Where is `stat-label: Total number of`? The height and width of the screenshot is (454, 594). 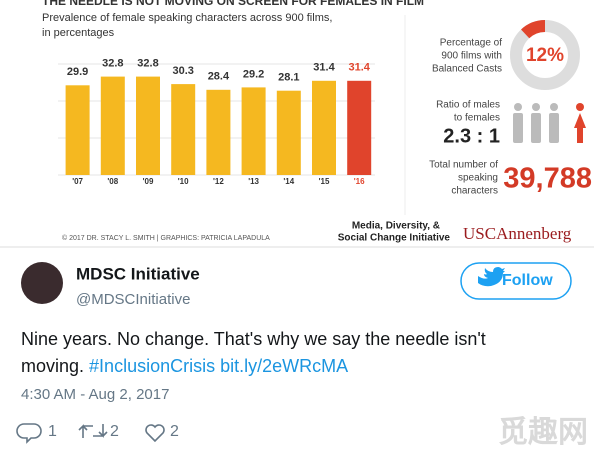 stat-label: Total number of is located at coordinates (463, 165).